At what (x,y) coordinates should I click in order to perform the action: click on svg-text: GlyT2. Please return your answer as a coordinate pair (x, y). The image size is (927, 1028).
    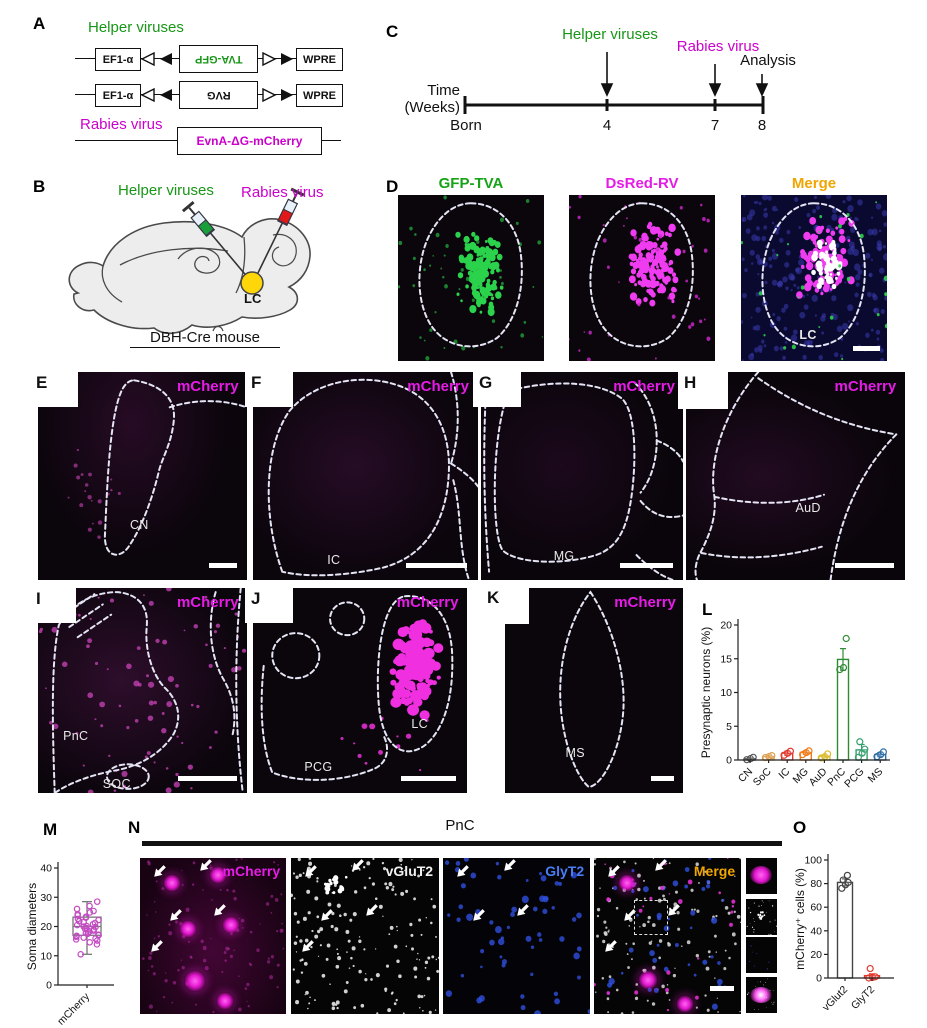
    Looking at the image, I should click on (863, 998).